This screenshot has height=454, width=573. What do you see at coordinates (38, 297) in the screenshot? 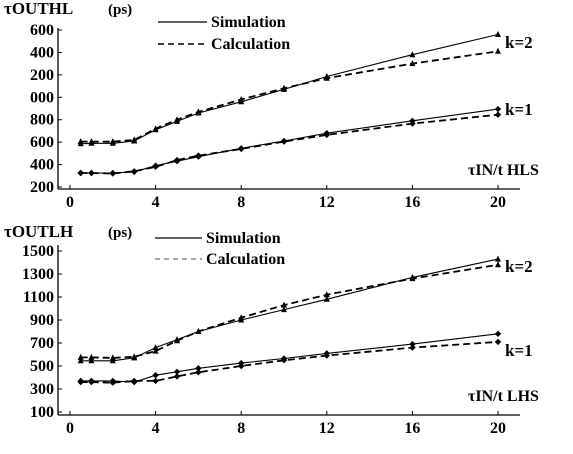
I see `y-tick-label: 1100` at bounding box center [38, 297].